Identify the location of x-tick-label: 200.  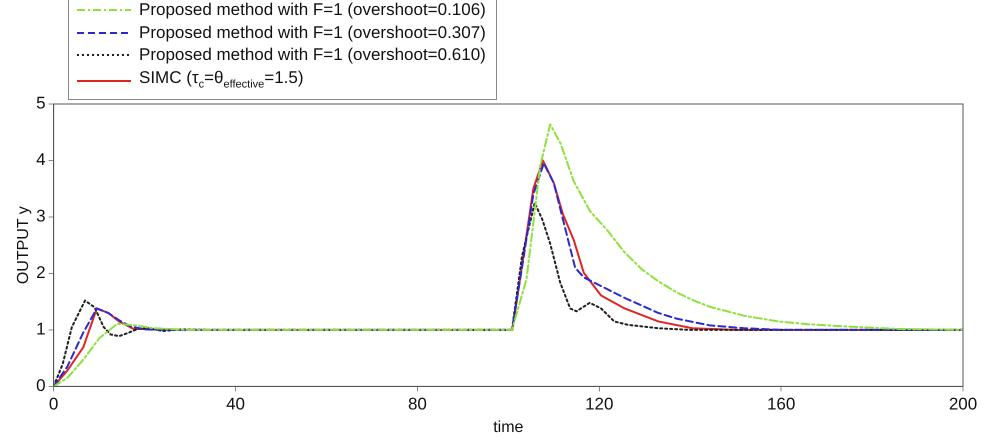
(963, 404).